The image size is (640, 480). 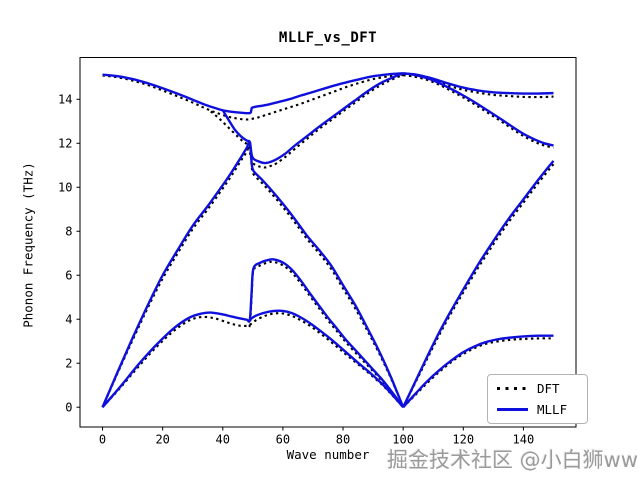 I want to click on y-tick-label: 2, so click(x=68, y=363).